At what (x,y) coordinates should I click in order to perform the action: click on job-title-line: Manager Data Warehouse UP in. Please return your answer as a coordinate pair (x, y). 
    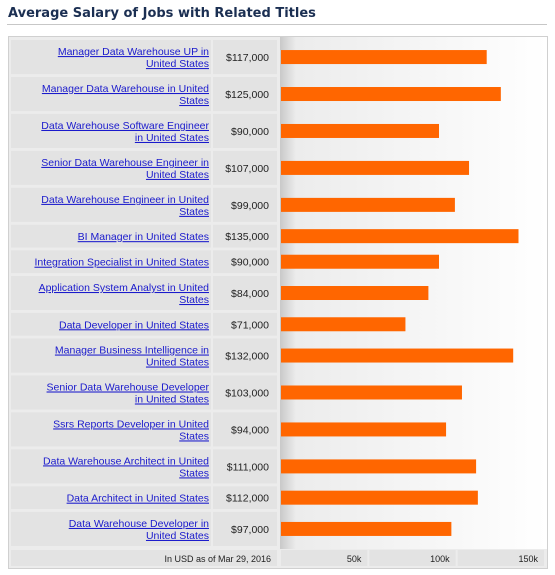
    Looking at the image, I should click on (133, 52).